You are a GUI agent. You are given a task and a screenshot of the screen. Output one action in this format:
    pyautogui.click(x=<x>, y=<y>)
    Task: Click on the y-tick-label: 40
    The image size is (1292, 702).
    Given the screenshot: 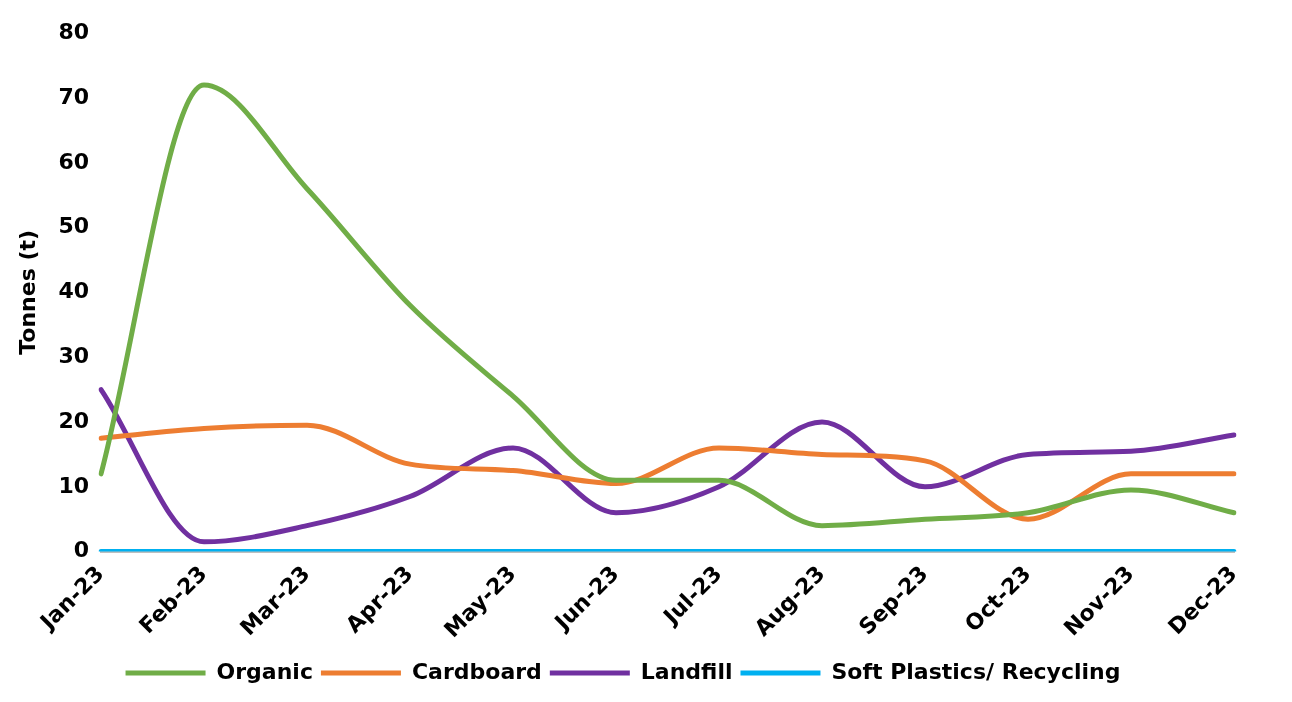 What is the action you would take?
    pyautogui.click(x=74, y=291)
    